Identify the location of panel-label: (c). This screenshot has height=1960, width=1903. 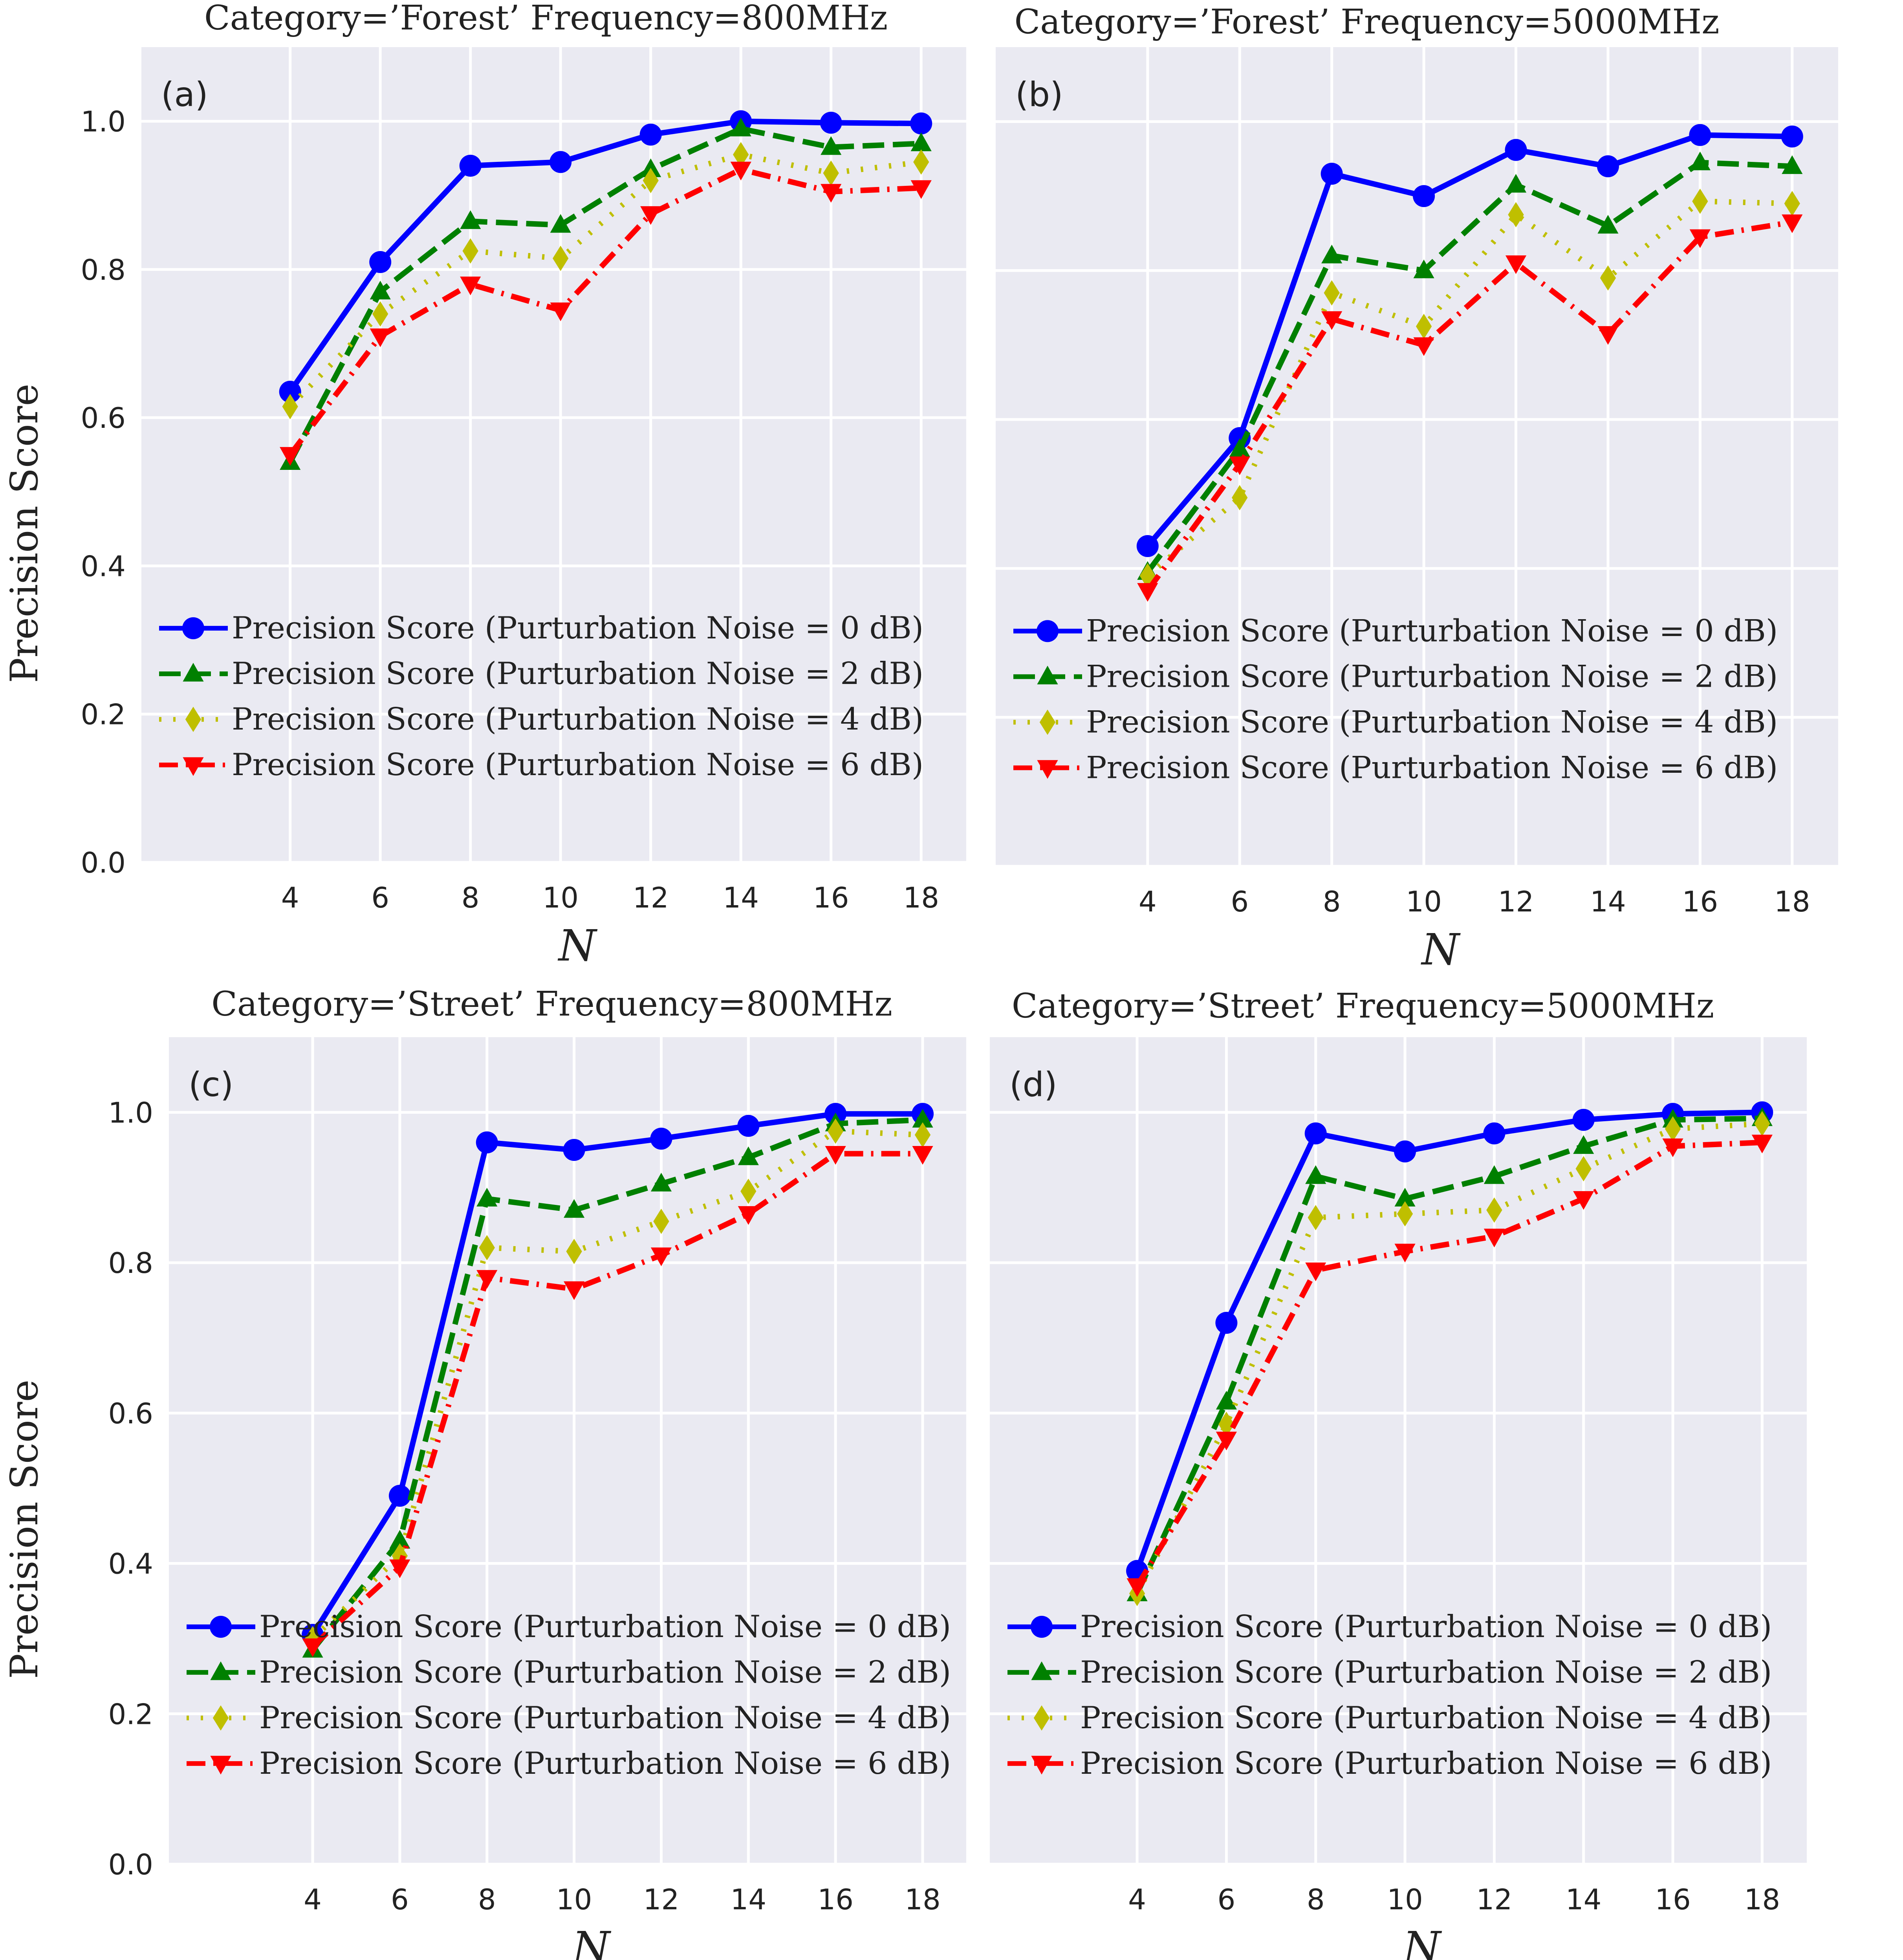
(211, 1085).